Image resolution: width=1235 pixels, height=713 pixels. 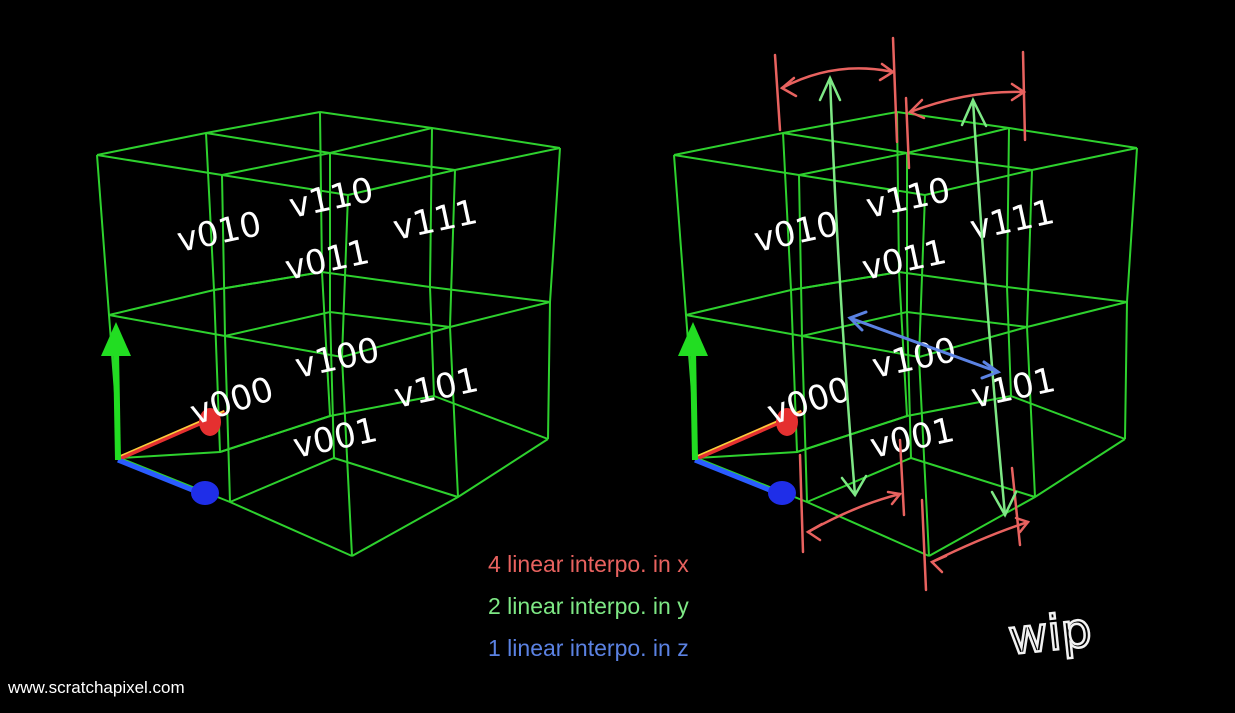 What do you see at coordinates (808, 401) in the screenshot?
I see `right-label-v000: v000` at bounding box center [808, 401].